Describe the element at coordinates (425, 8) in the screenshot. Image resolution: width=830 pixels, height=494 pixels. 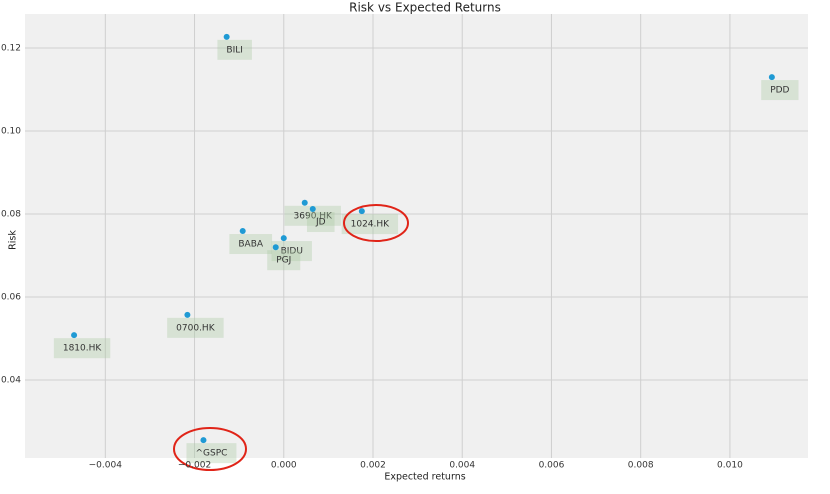
I see `chart-title: Risk vs Expected Returns` at that location.